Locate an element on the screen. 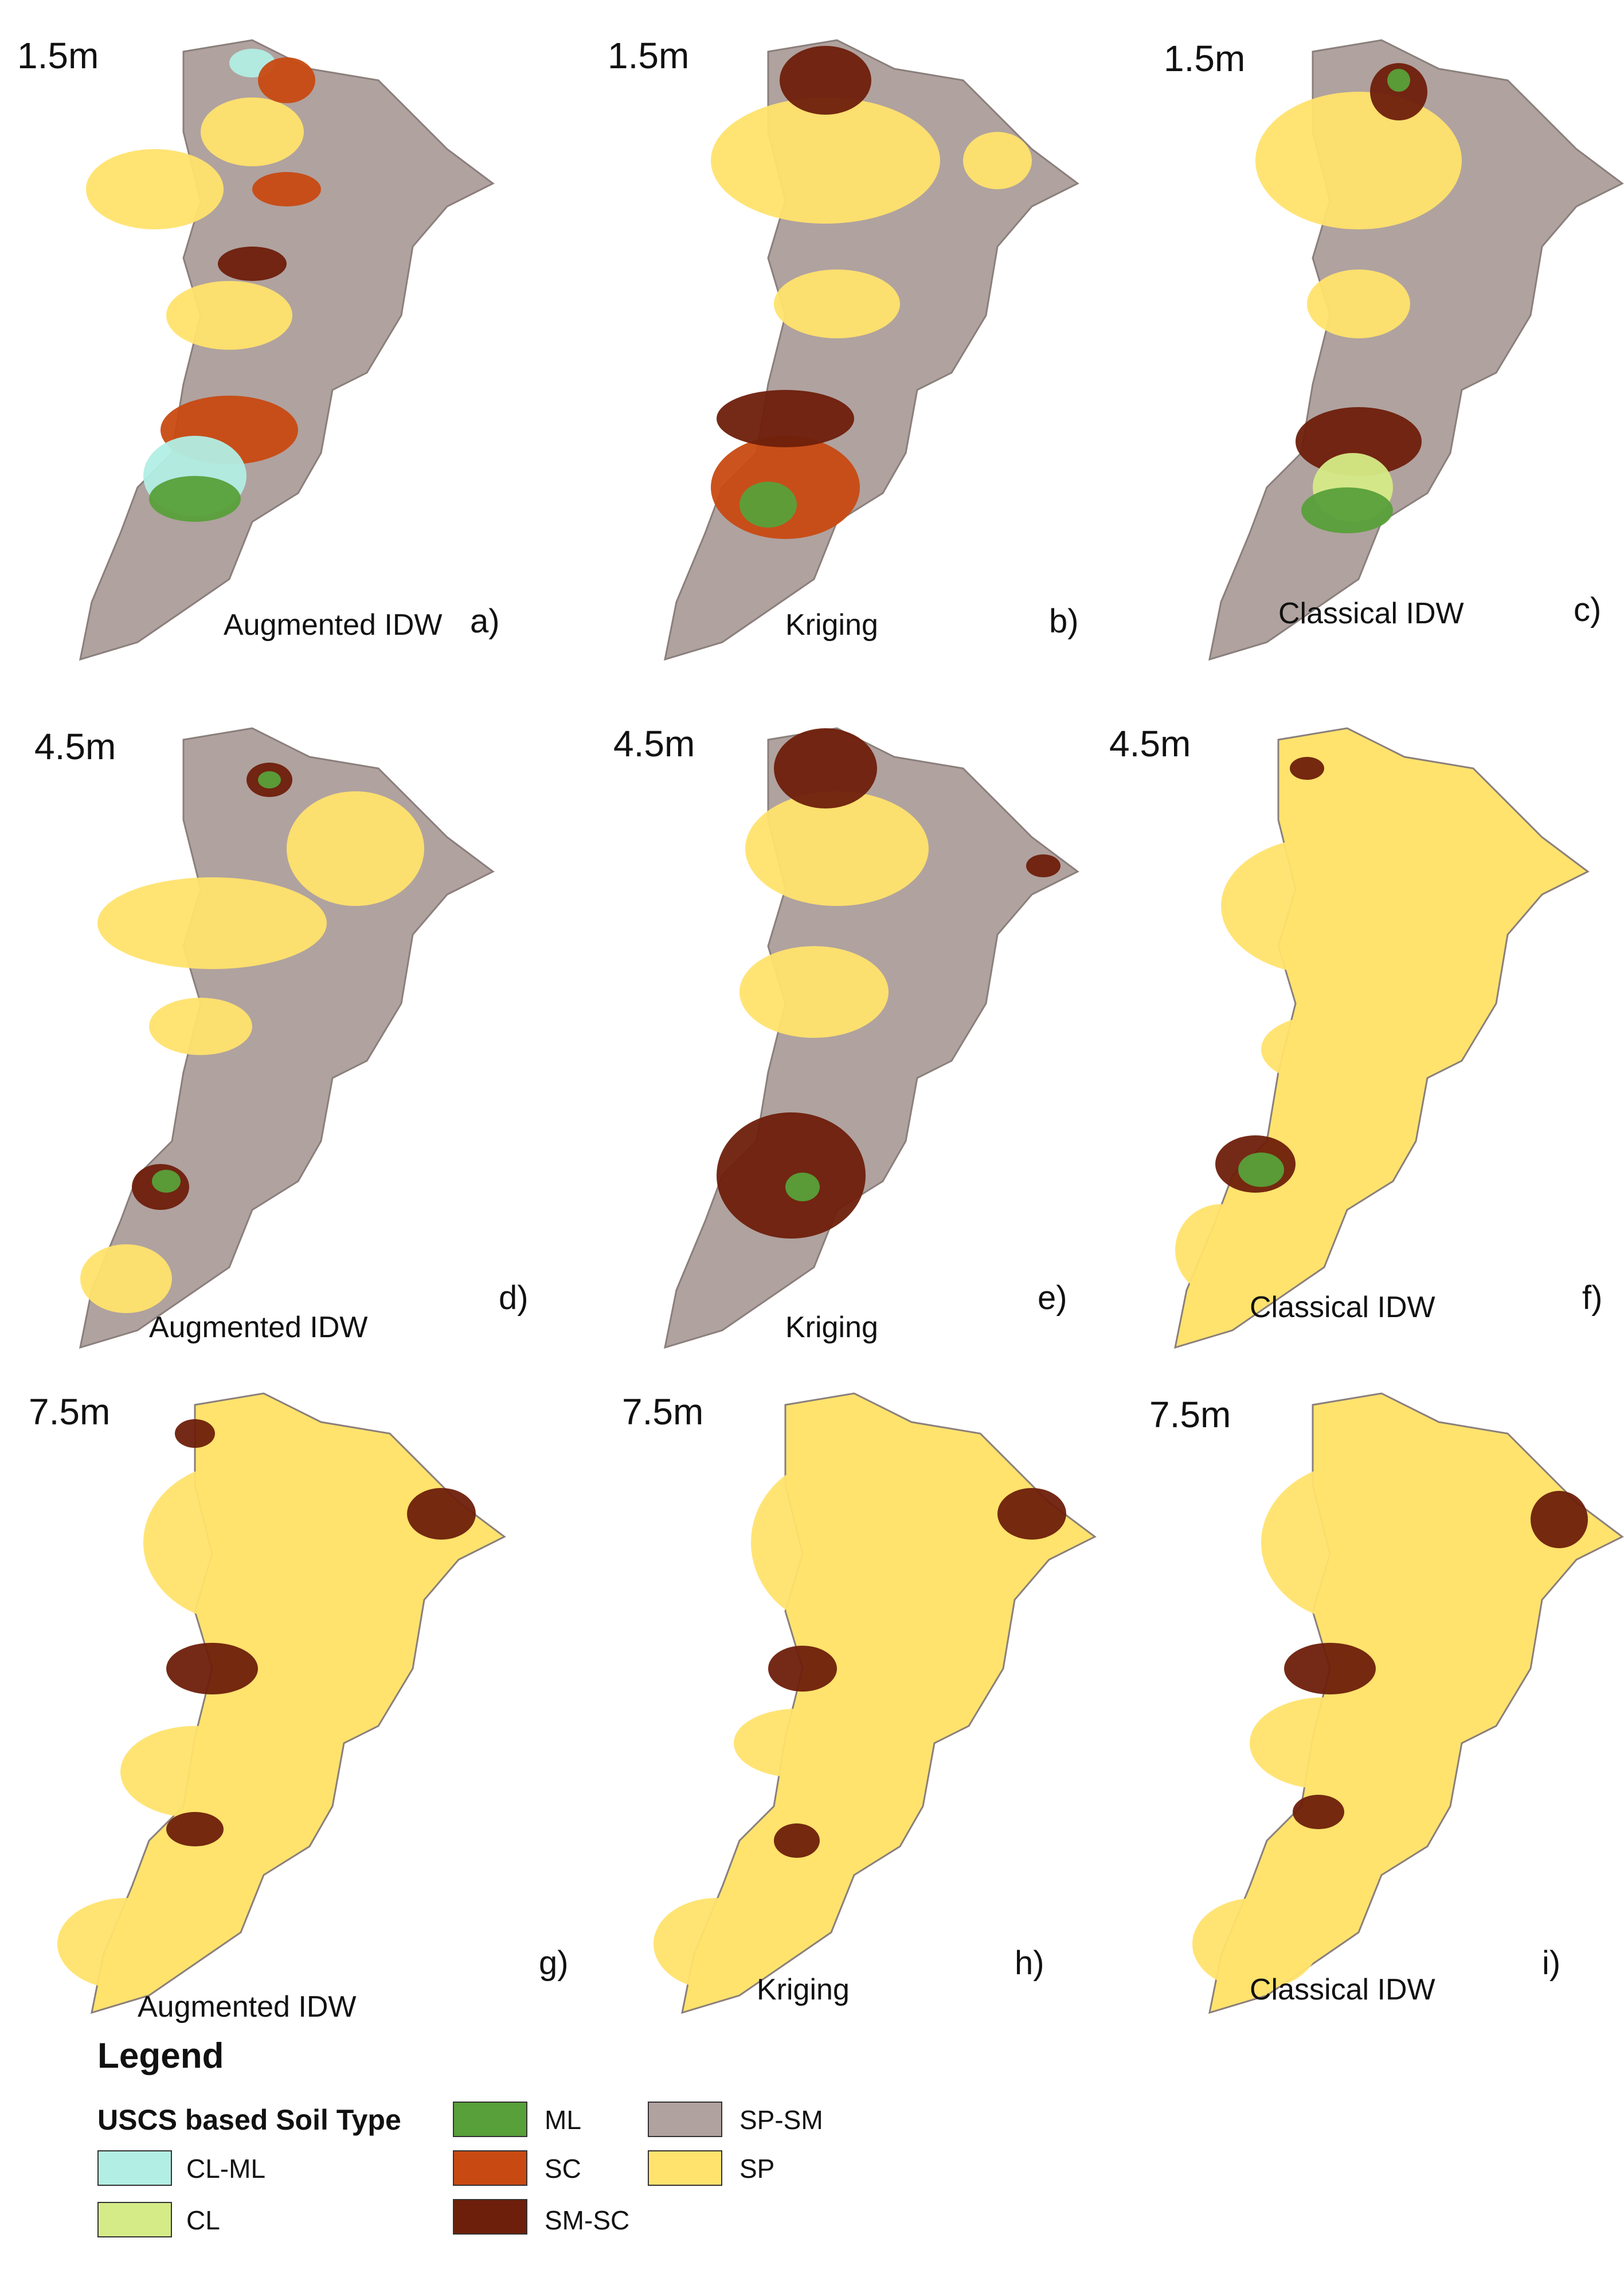 The height and width of the screenshot is (2277, 1624). map-panel-b: 1.5m Kriging b) is located at coordinates (854, 361).